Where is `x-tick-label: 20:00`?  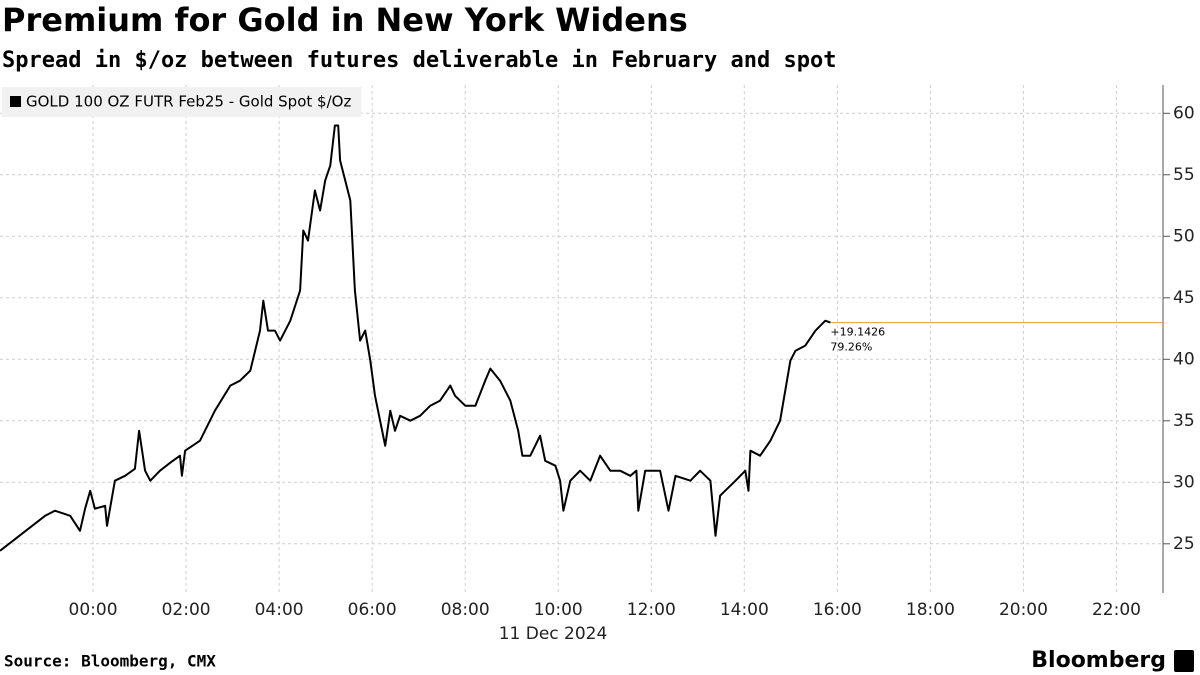
x-tick-label: 20:00 is located at coordinates (1023, 610).